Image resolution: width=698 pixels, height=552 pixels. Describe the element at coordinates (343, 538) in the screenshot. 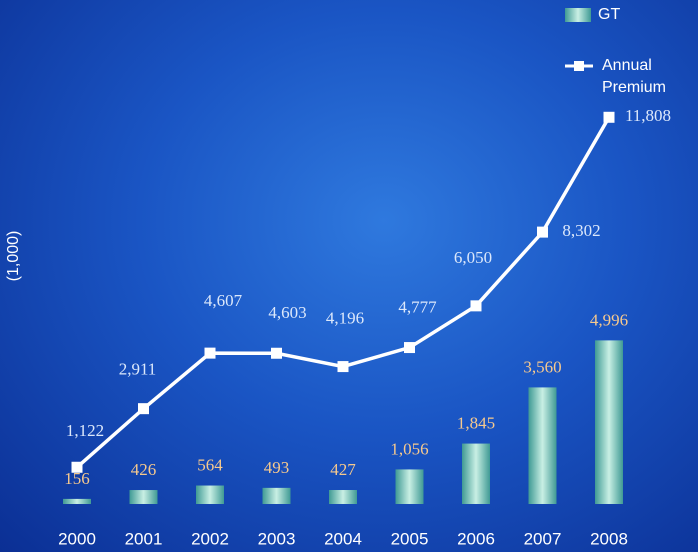

I see `x-tick-label: 2004` at that location.